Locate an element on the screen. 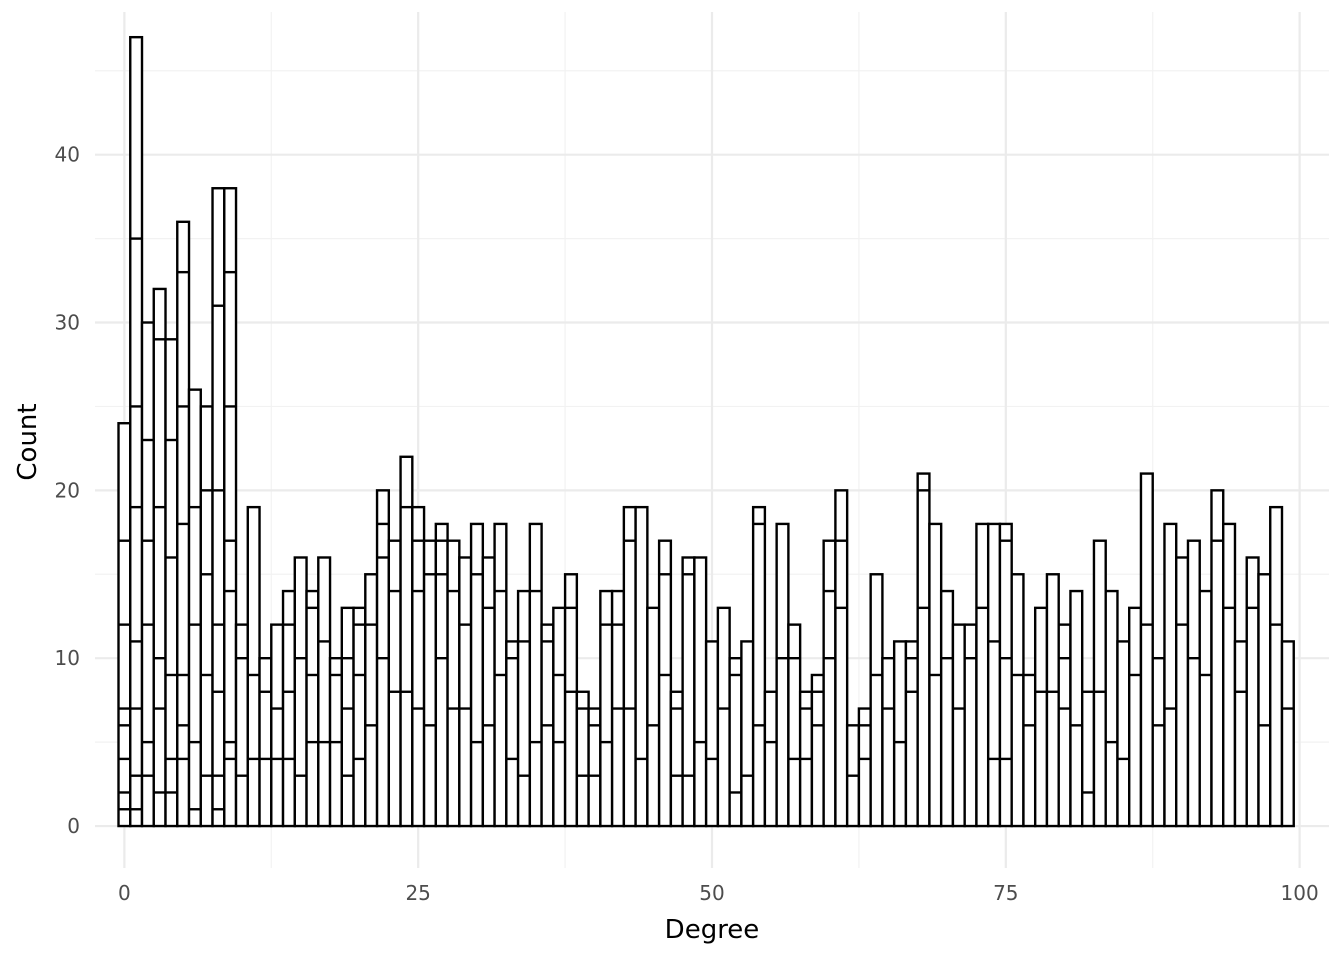 This screenshot has width=1344, height=960. y-tick-label: 10 is located at coordinates (67, 658).